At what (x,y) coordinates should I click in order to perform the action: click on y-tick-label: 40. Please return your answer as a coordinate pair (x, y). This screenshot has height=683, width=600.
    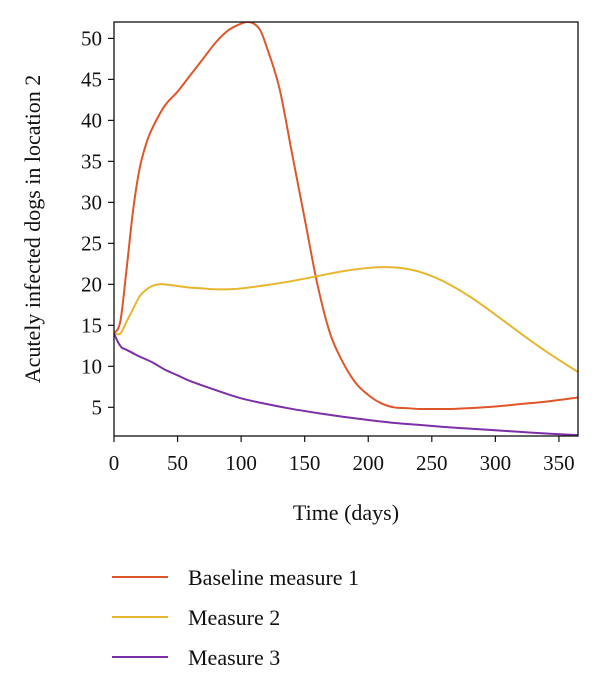
    Looking at the image, I should click on (91, 120).